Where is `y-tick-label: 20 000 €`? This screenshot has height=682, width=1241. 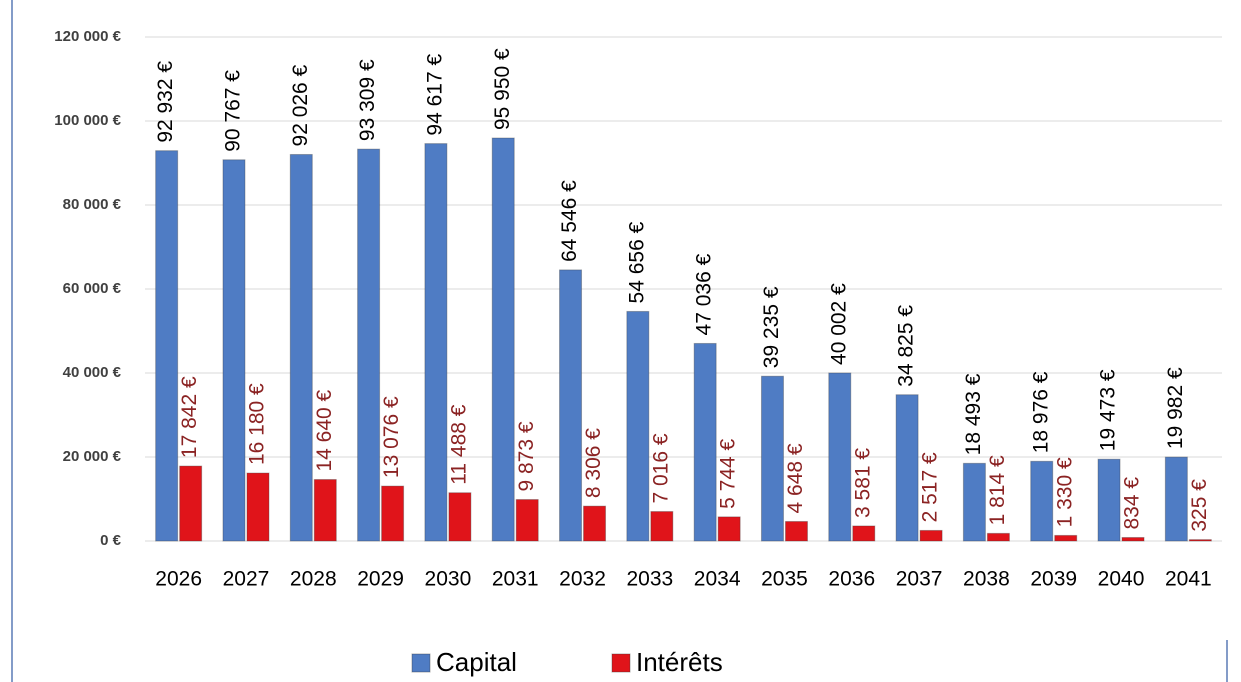
y-tick-label: 20 000 € is located at coordinates (92, 456).